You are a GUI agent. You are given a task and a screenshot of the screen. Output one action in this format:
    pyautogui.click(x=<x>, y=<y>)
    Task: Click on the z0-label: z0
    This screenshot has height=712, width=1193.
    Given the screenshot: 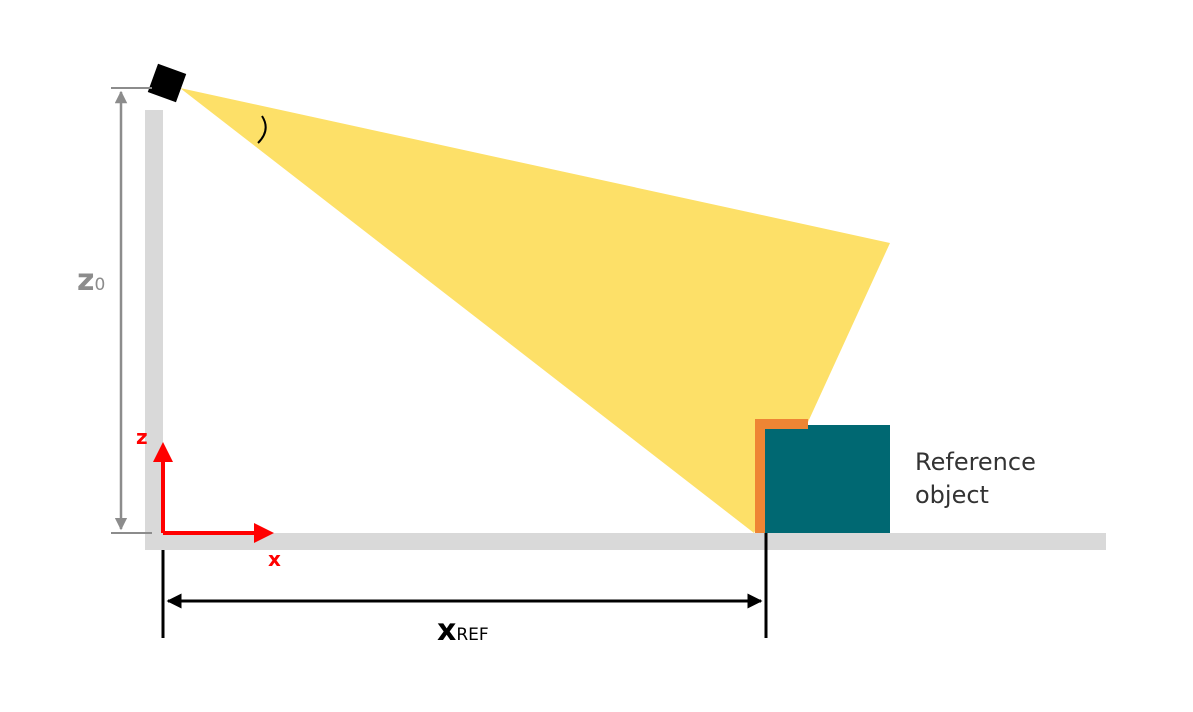 What is the action you would take?
    pyautogui.click(x=91, y=280)
    